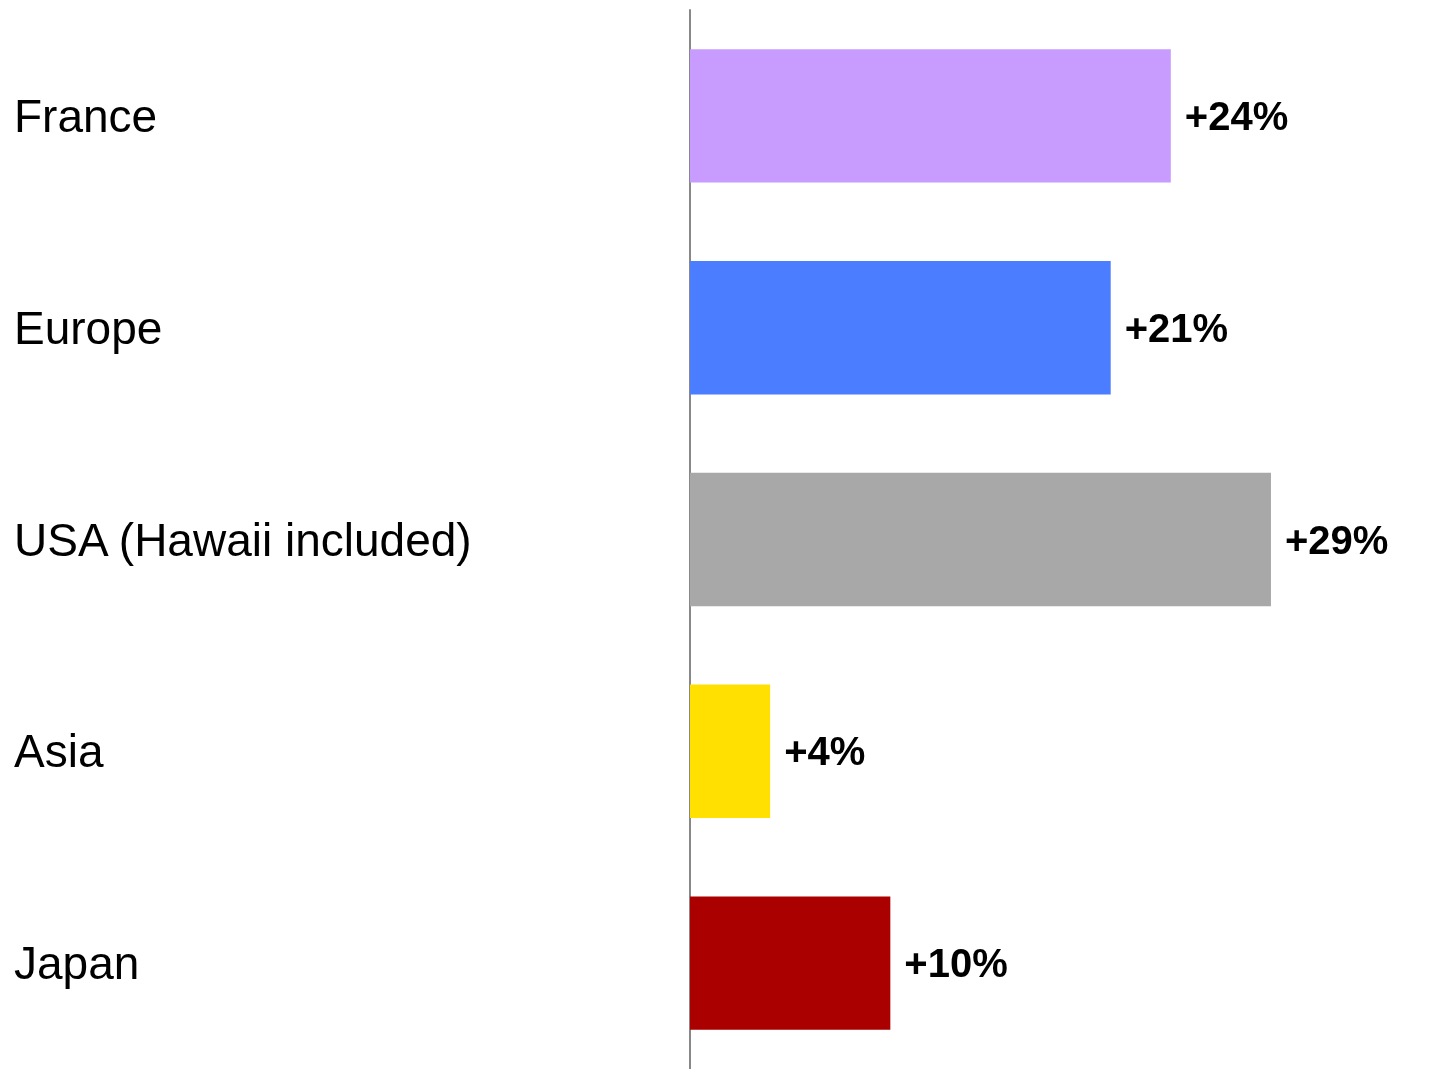 The image size is (1441, 1069). What do you see at coordinates (77, 963) in the screenshot?
I see `y-tick-label: Japan` at bounding box center [77, 963].